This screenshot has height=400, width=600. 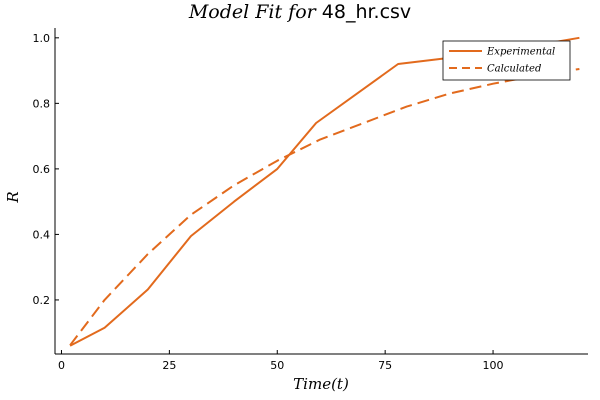 I want to click on x-tick-label: 50, so click(x=277, y=365).